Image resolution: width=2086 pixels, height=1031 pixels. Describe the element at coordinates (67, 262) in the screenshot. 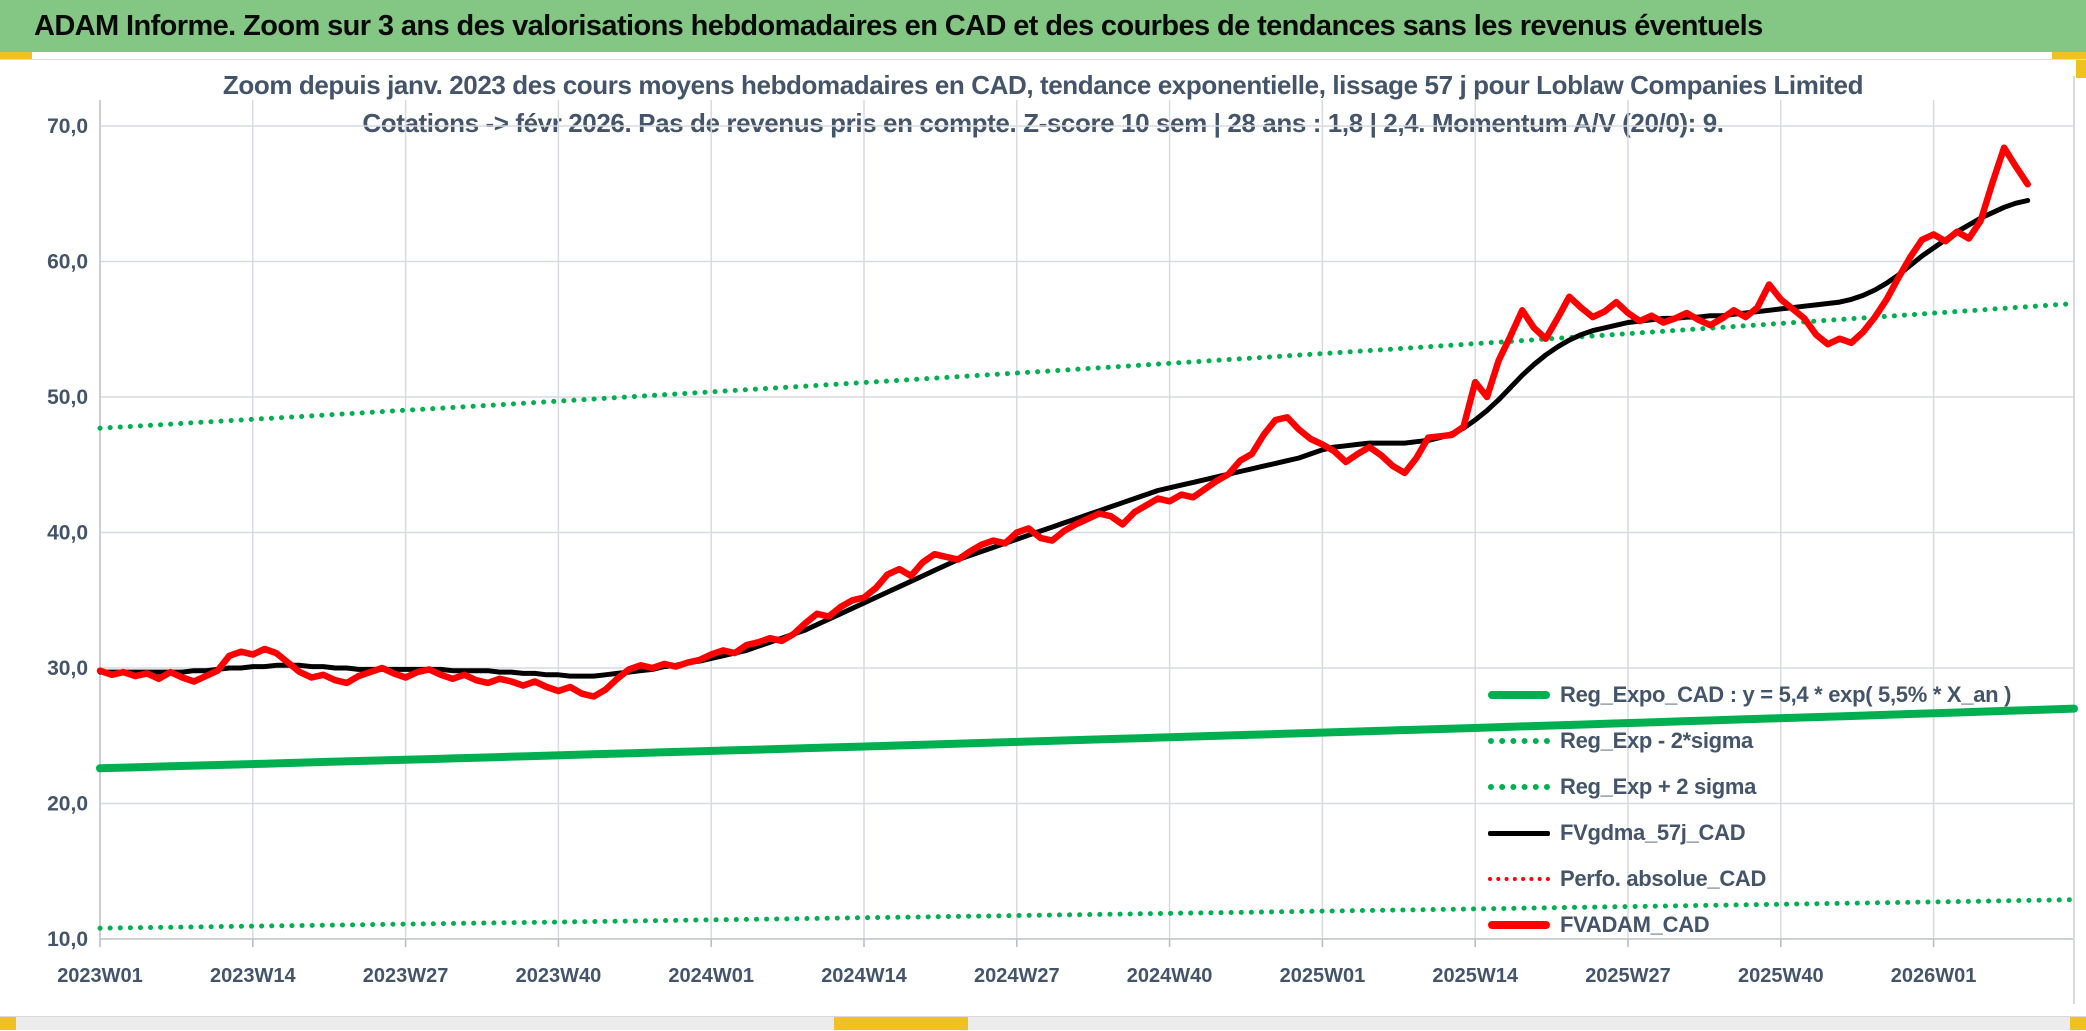

I see `y-tick-label: 60,0` at that location.